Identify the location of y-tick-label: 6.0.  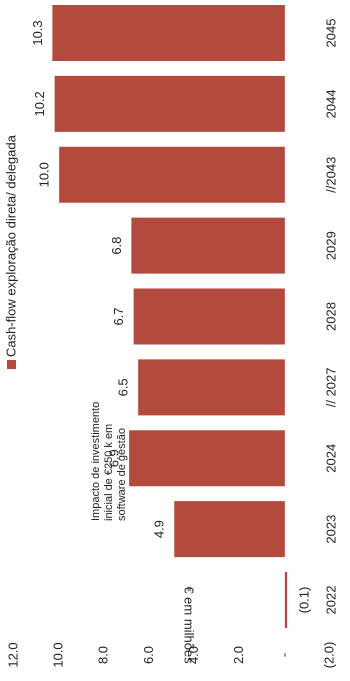
(148, 655).